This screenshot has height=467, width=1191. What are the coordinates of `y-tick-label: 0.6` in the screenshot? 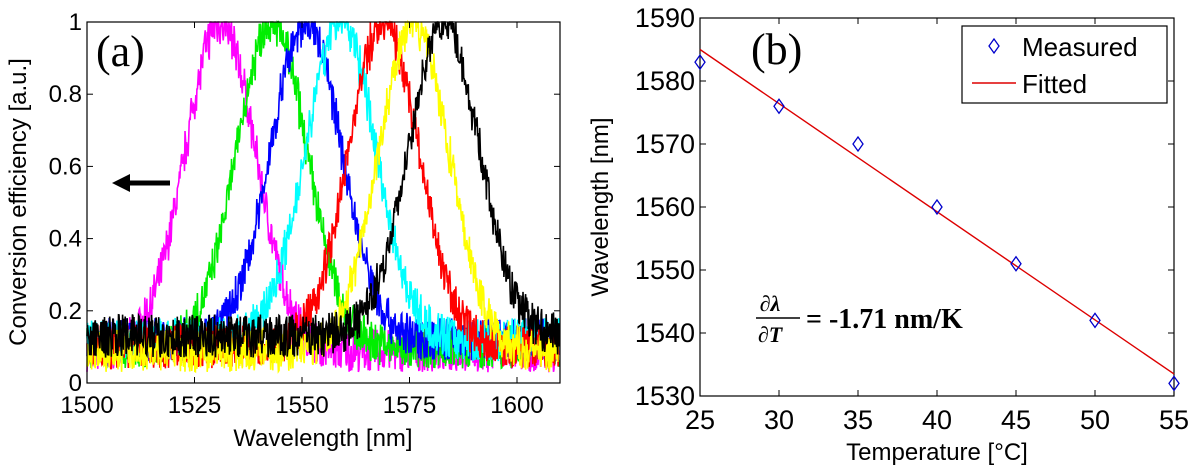 It's located at (65, 166).